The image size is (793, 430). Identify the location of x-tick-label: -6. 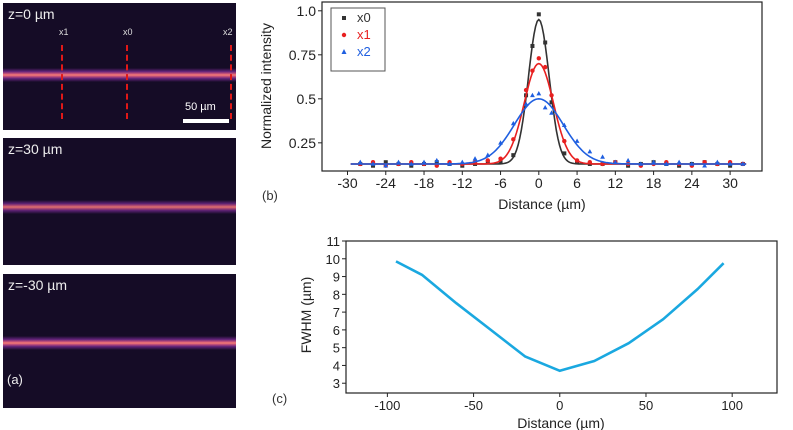
(500, 183).